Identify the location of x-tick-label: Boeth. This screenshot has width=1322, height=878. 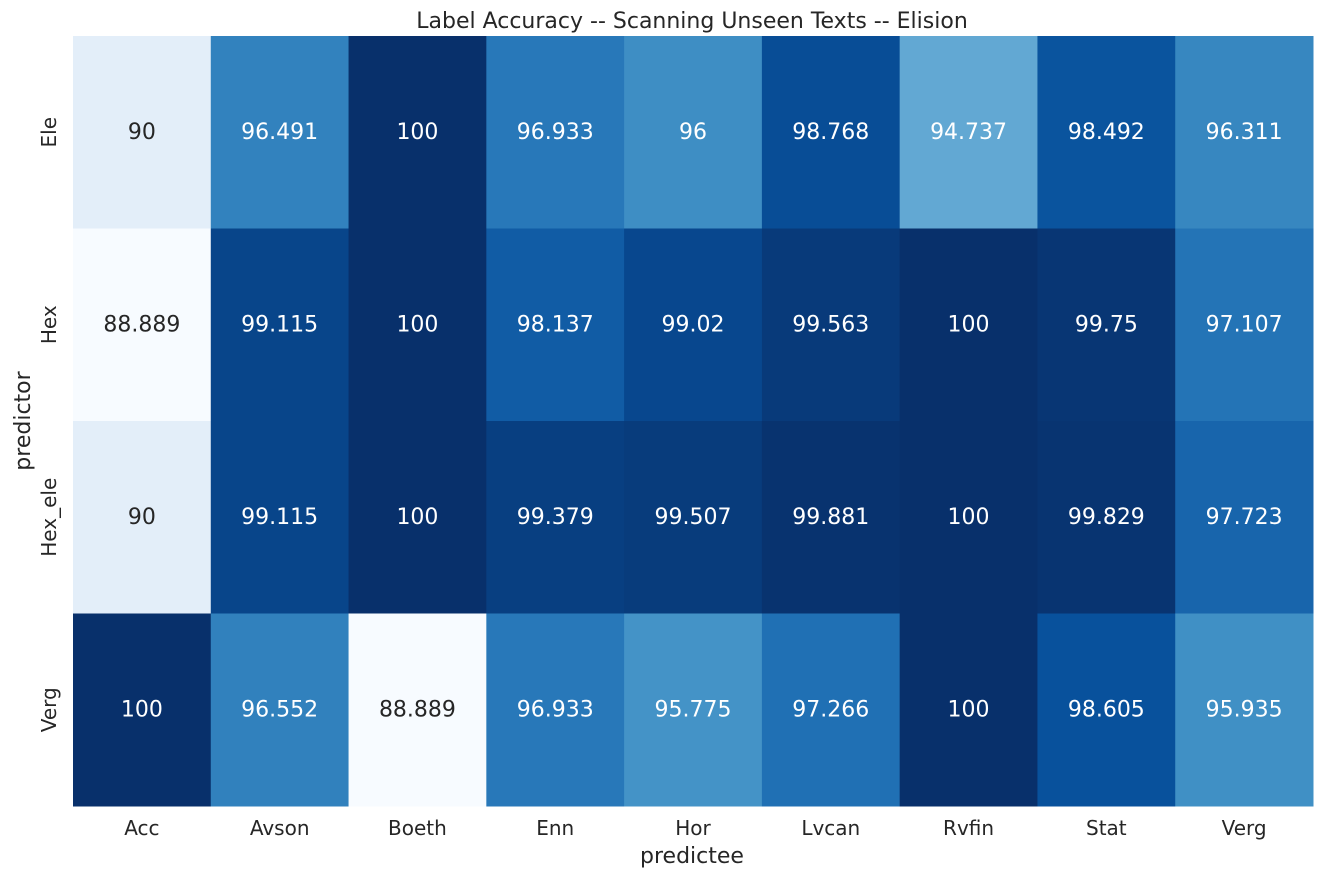
(417, 828).